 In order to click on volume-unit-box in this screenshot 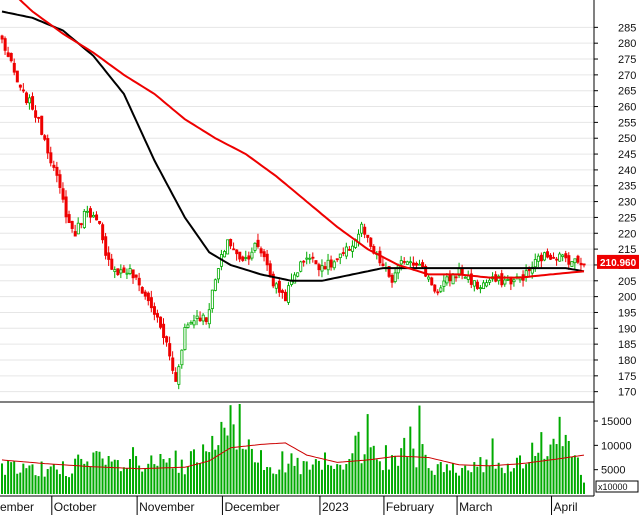, I will do `click(617, 486)`.